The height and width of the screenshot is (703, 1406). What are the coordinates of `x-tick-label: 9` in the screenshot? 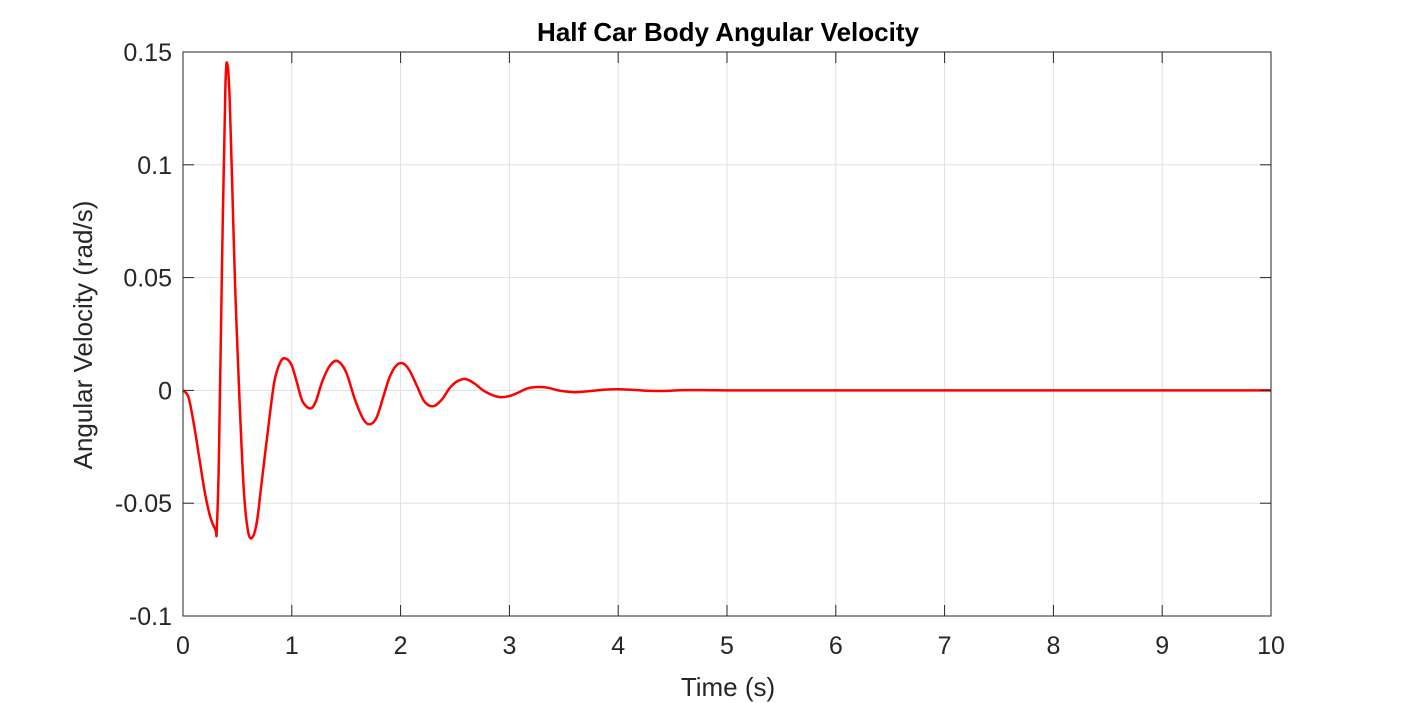 It's located at (1162, 646).